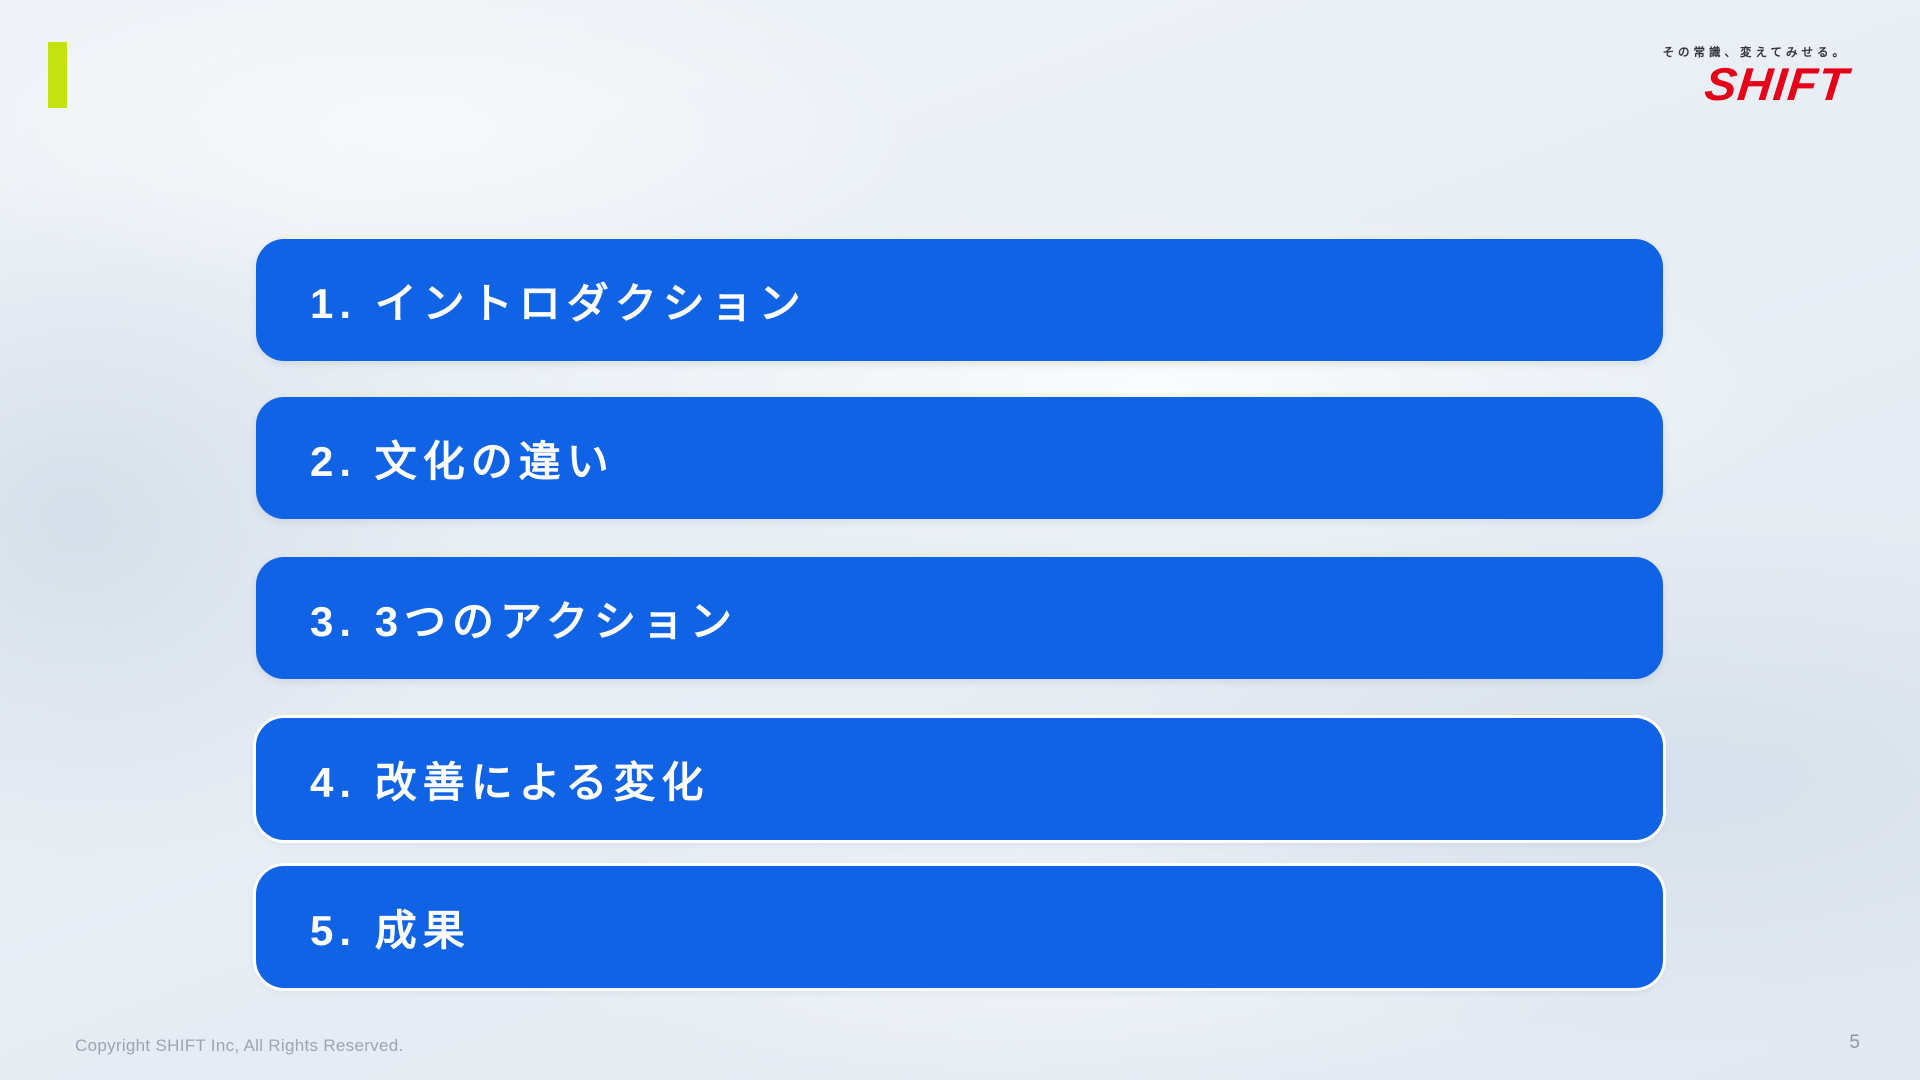 This screenshot has height=1080, width=1920. I want to click on title-accent-bar, so click(57, 75).